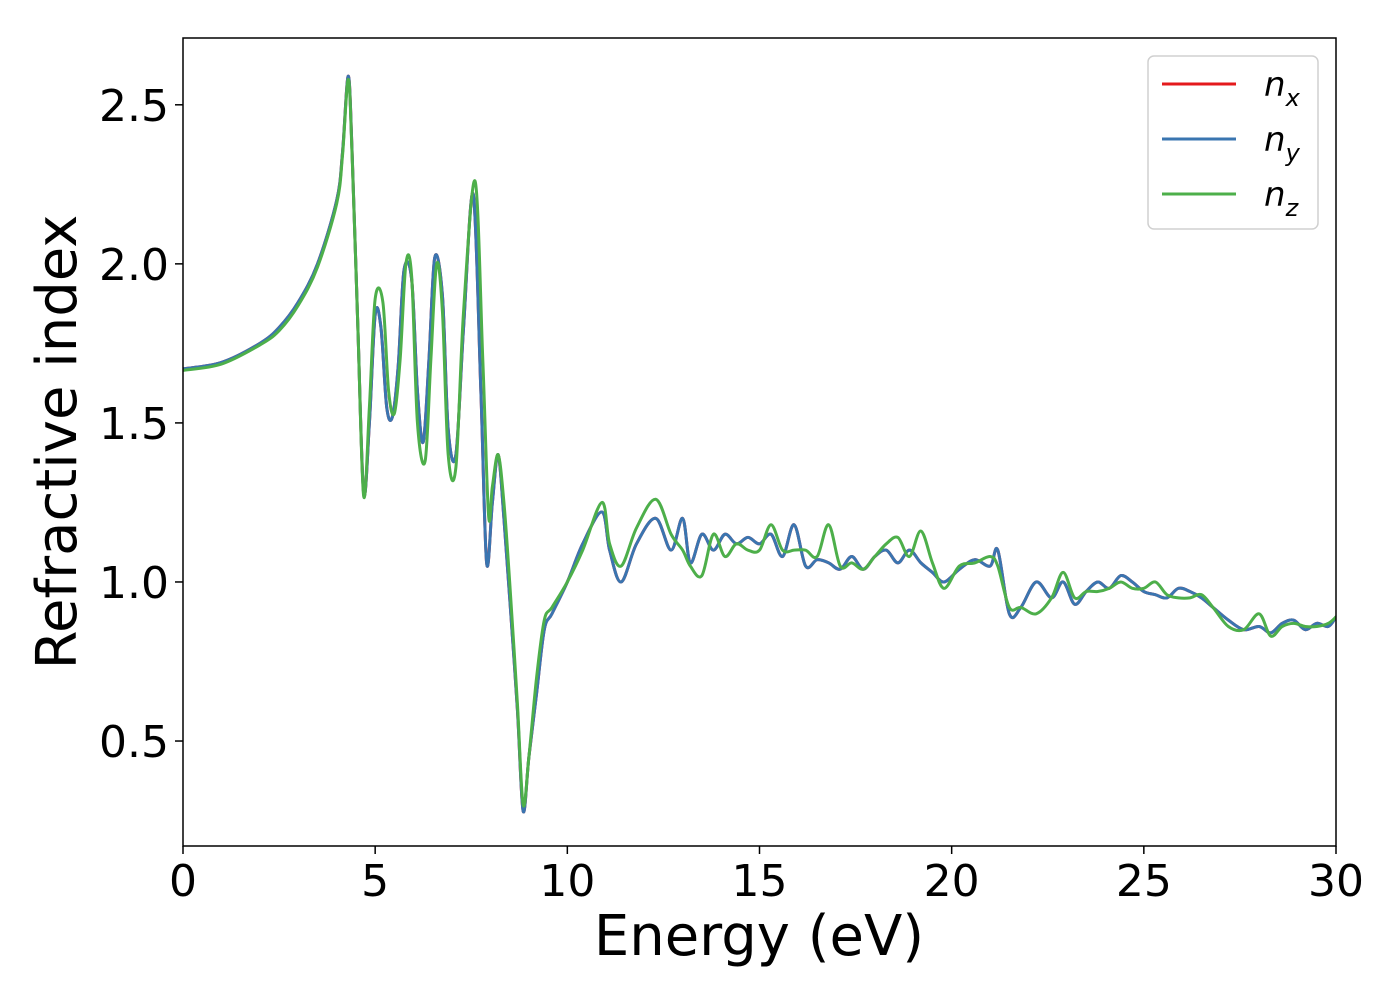  Describe the element at coordinates (1336, 881) in the screenshot. I see `x-tick-label: 30` at that location.